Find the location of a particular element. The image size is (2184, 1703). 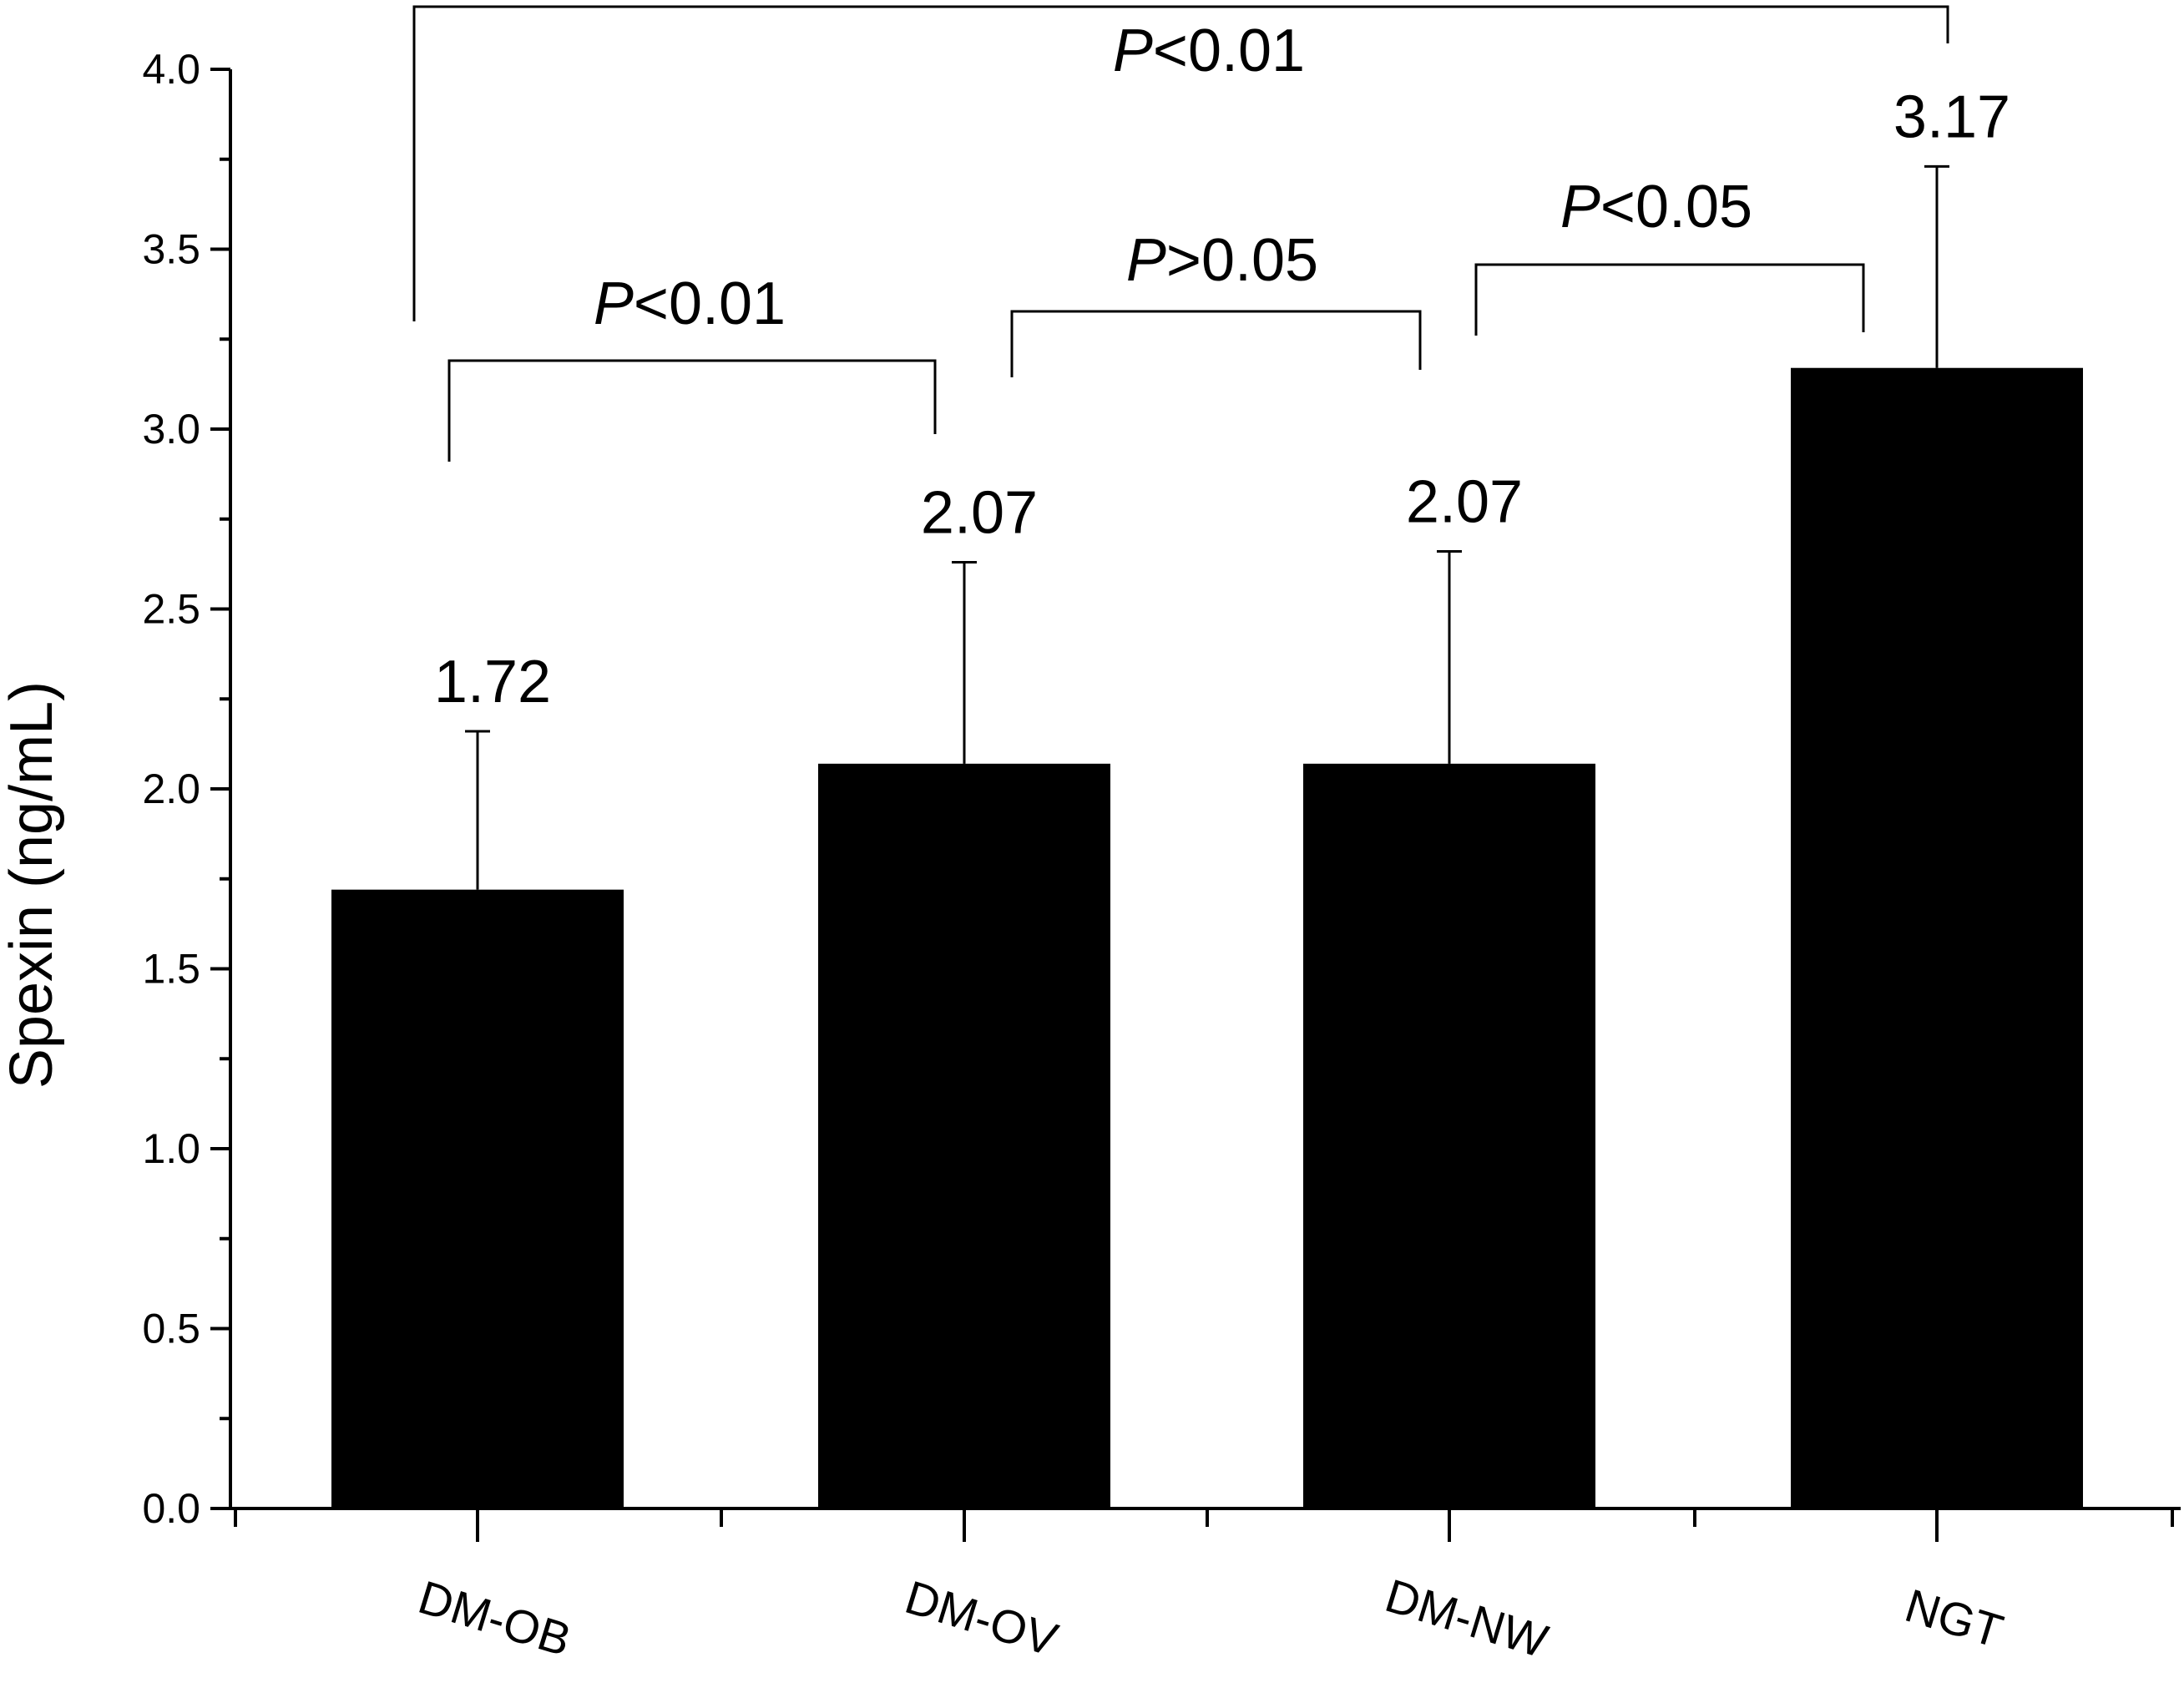

x-tick-label: DM-NW is located at coordinates (1466, 1618).